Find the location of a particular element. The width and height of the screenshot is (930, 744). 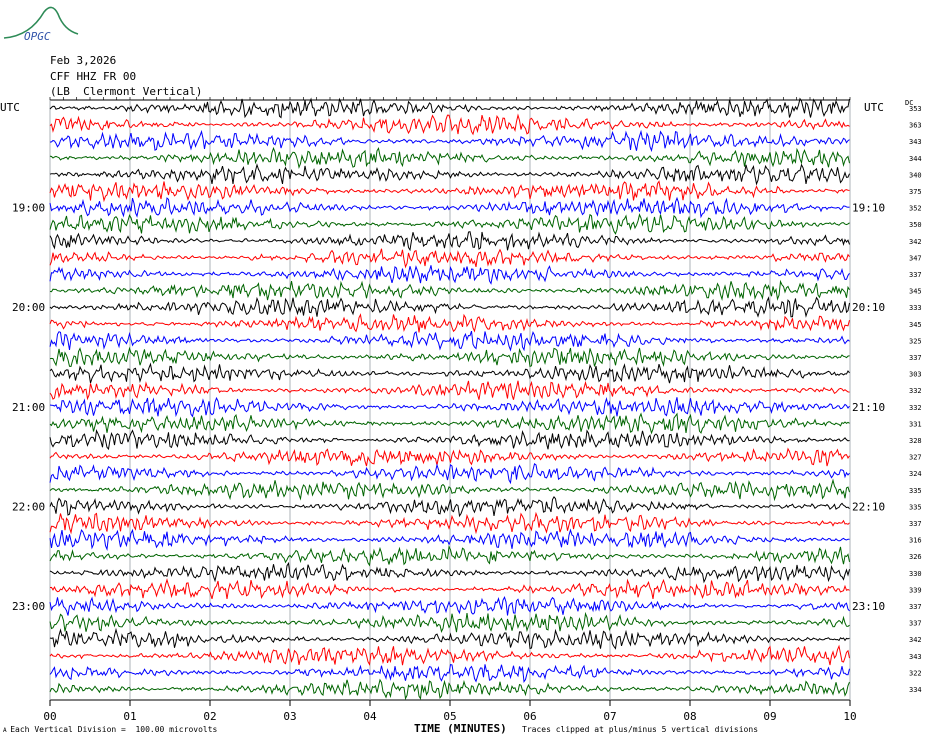

record-date: Feb 3,2026 is located at coordinates (83, 60).